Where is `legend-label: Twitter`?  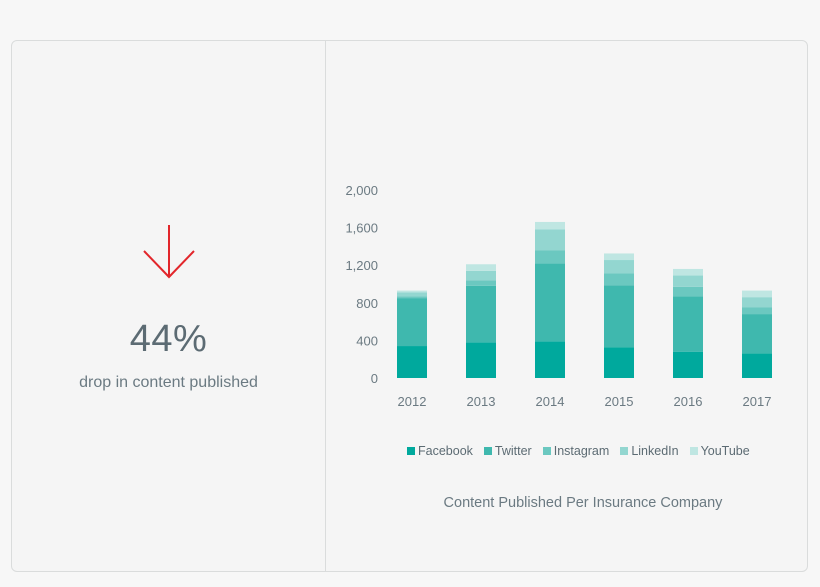
legend-label: Twitter is located at coordinates (513, 451).